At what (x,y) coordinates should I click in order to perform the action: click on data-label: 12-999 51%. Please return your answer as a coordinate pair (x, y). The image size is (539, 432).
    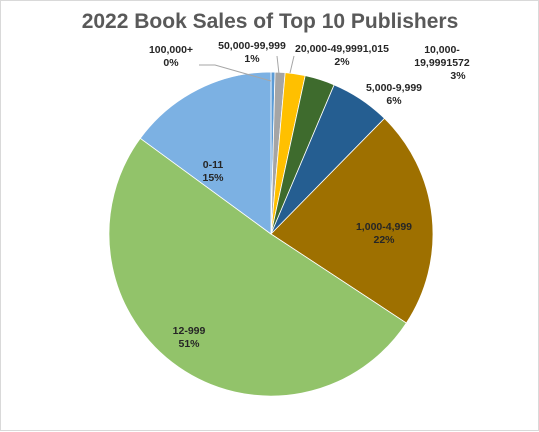
    Looking at the image, I should click on (189, 337).